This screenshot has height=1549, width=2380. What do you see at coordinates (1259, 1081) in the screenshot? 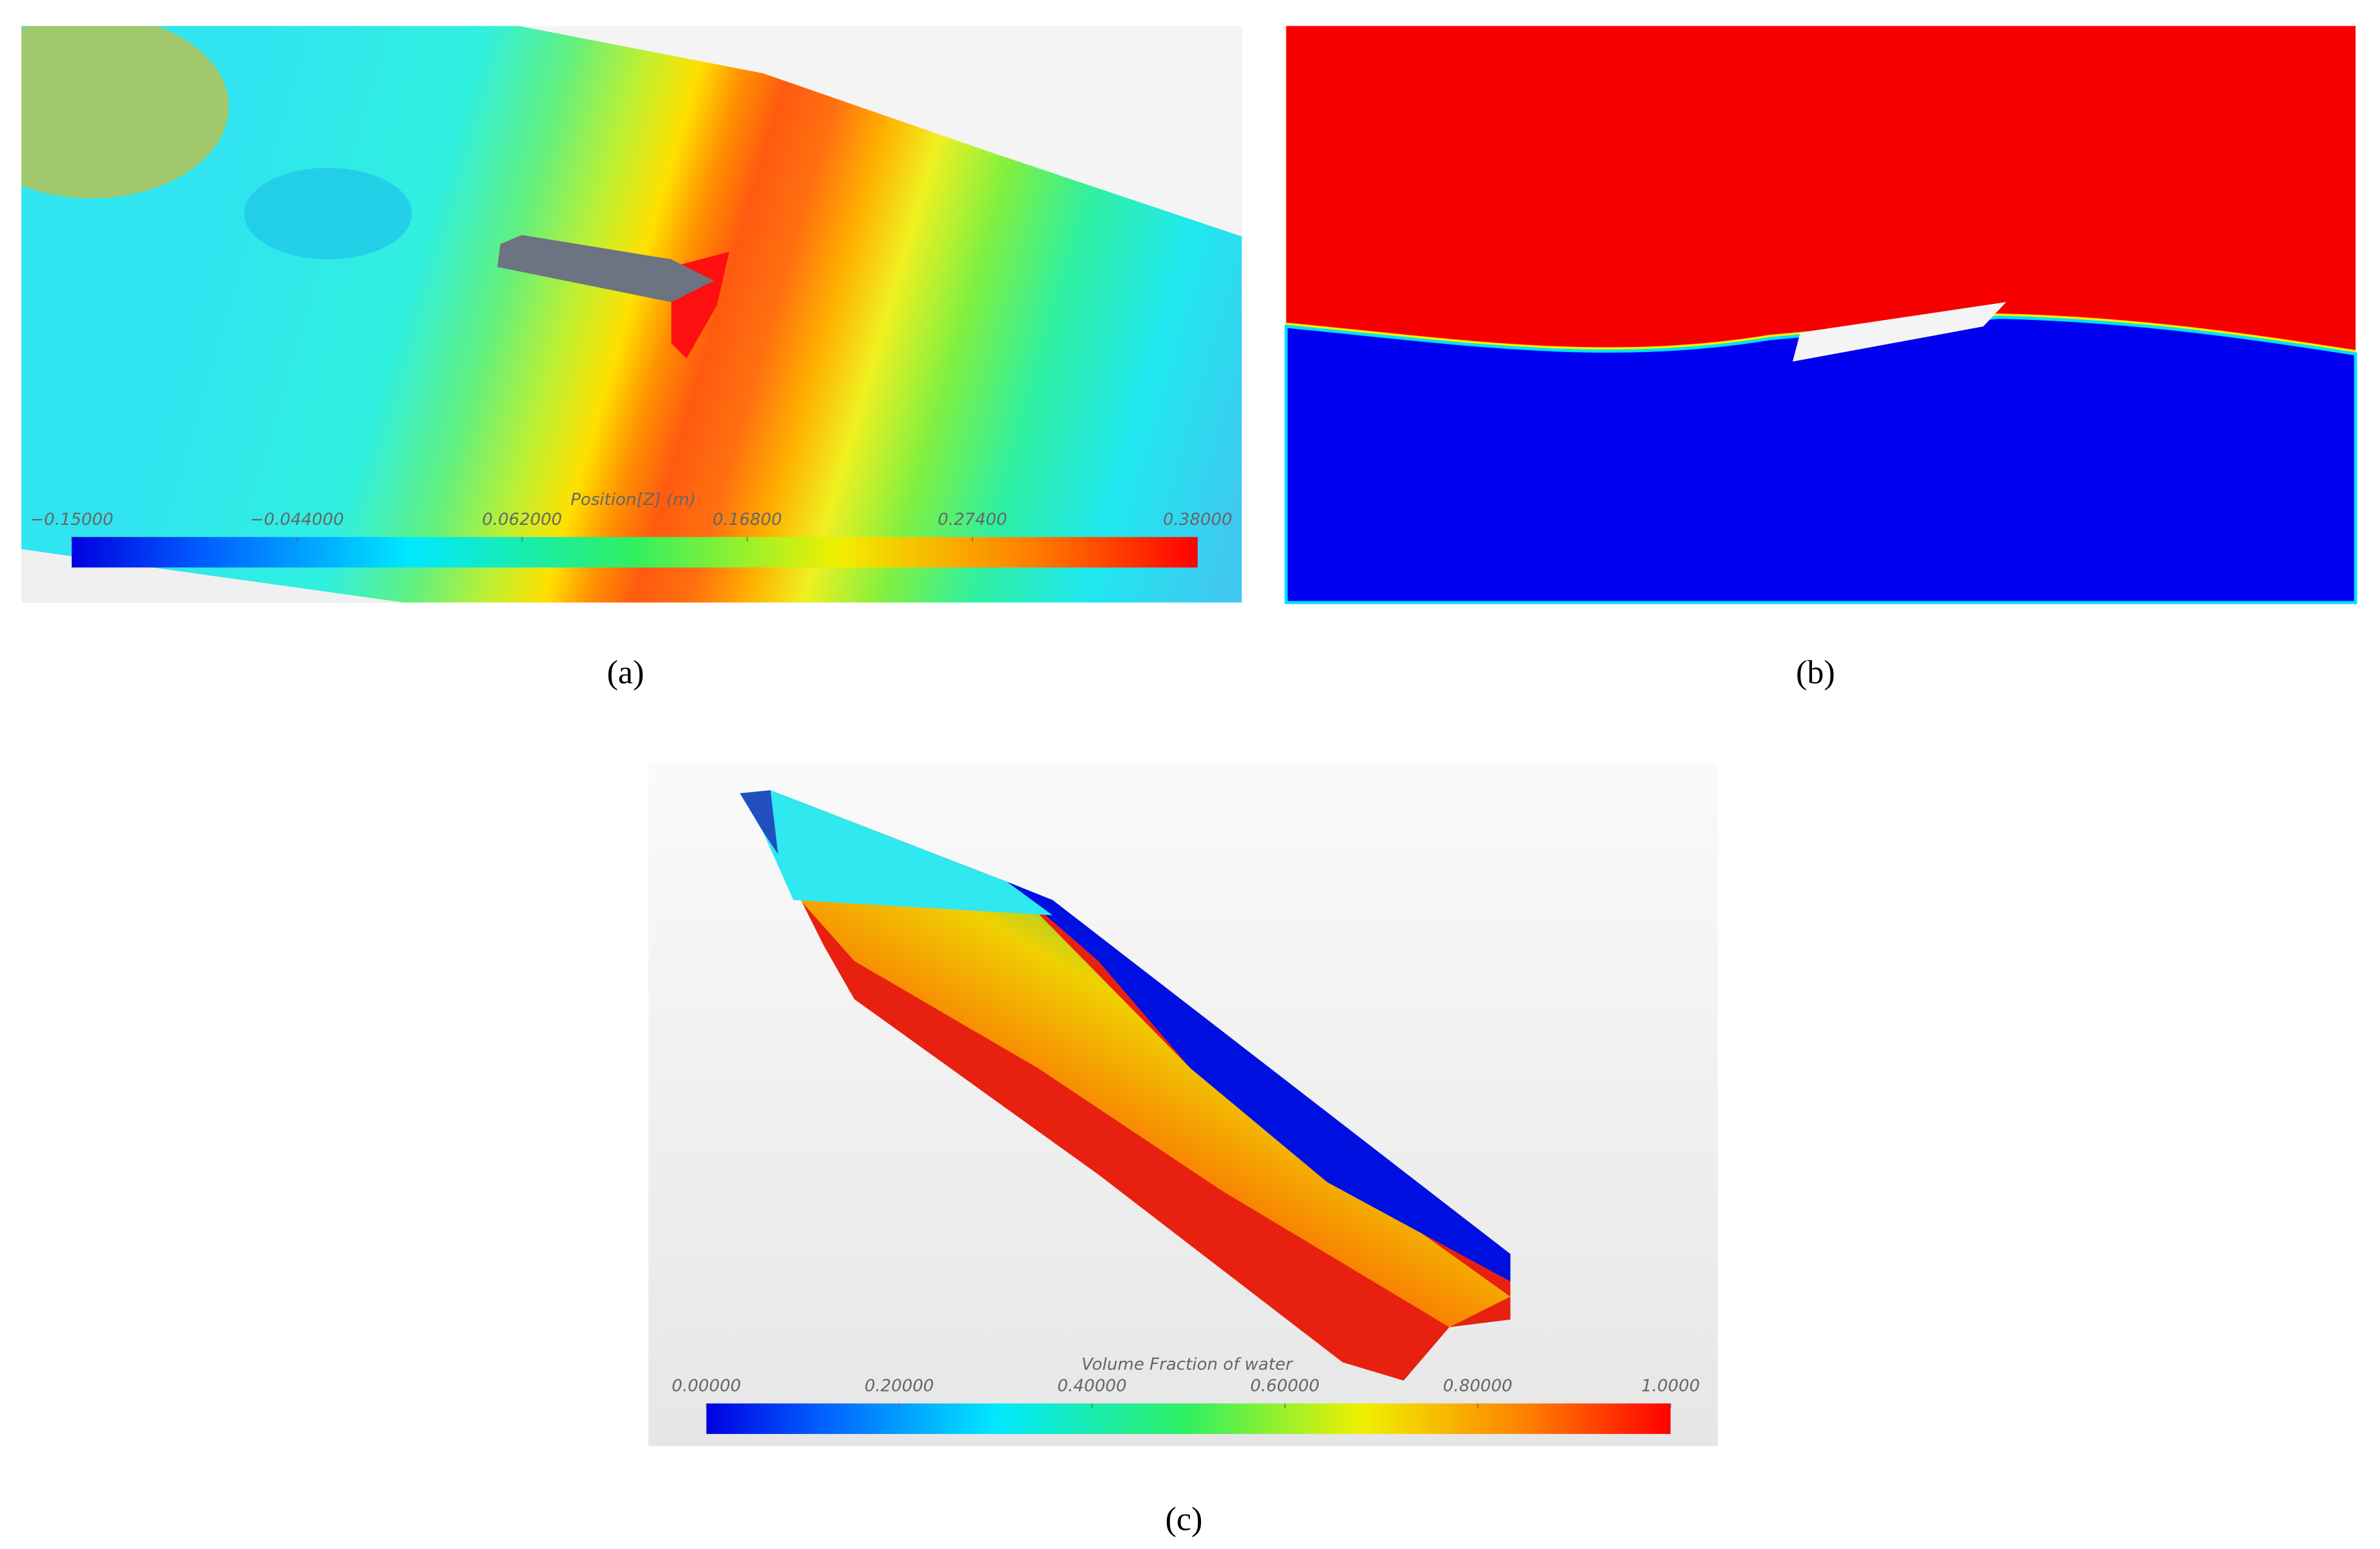
I see `hull-dry` at bounding box center [1259, 1081].